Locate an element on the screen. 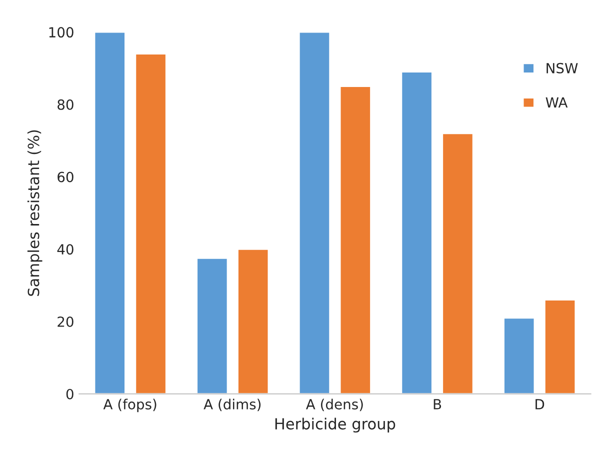  y-tick-label: 80 is located at coordinates (66, 104).